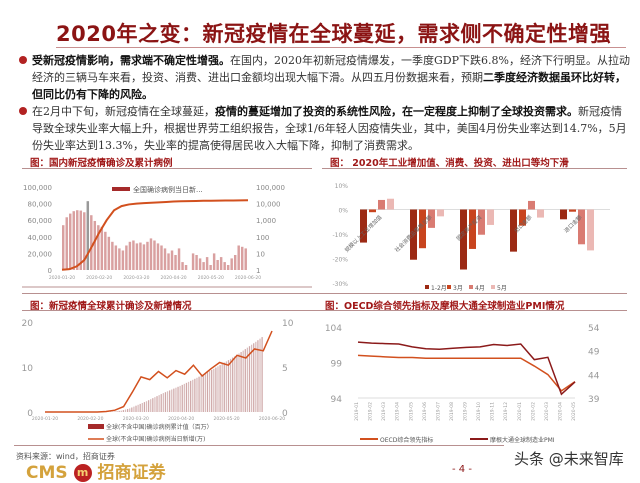  What do you see at coordinates (333, 33) in the screenshot?
I see `page-title: 2020年之变：新冠疫情在全球蔓延，需求侧不确定性增强` at bounding box center [333, 33].